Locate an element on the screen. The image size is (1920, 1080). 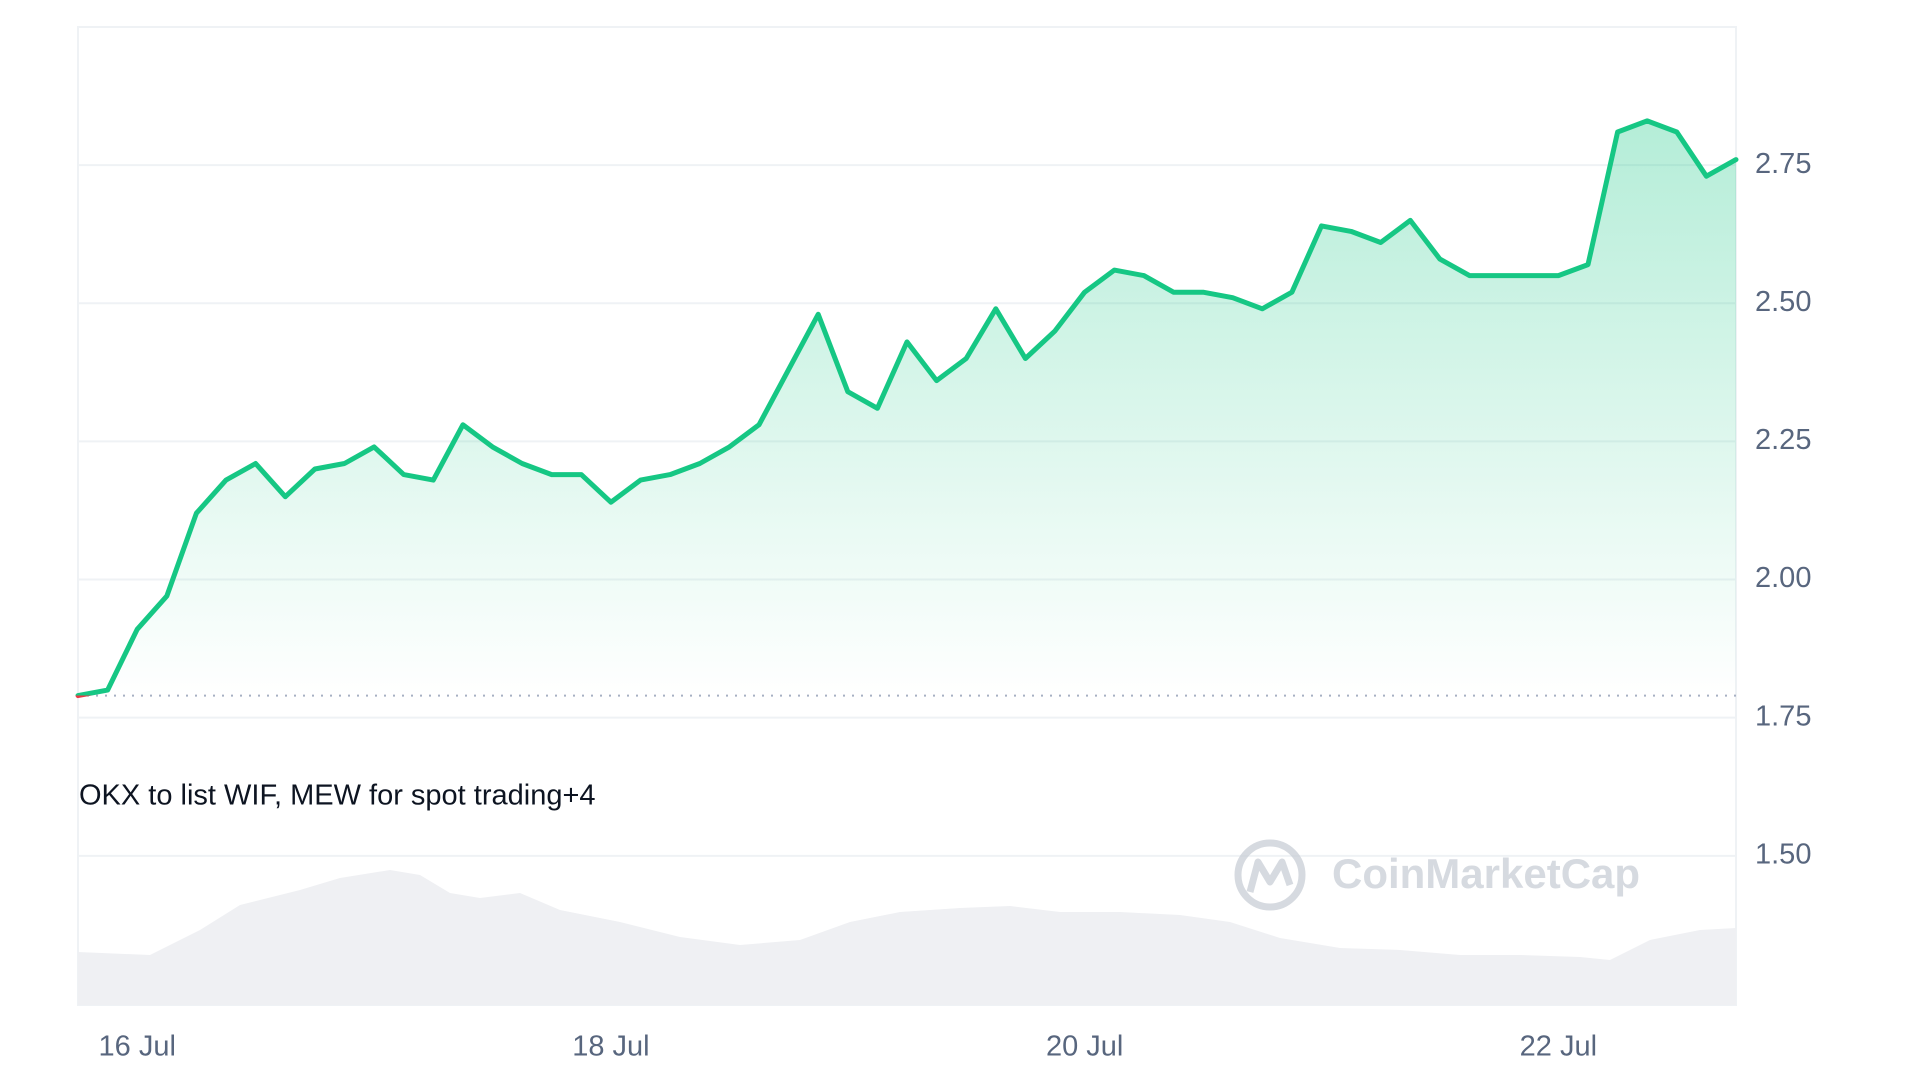
y-tick-label: 1.75 is located at coordinates (1783, 716).